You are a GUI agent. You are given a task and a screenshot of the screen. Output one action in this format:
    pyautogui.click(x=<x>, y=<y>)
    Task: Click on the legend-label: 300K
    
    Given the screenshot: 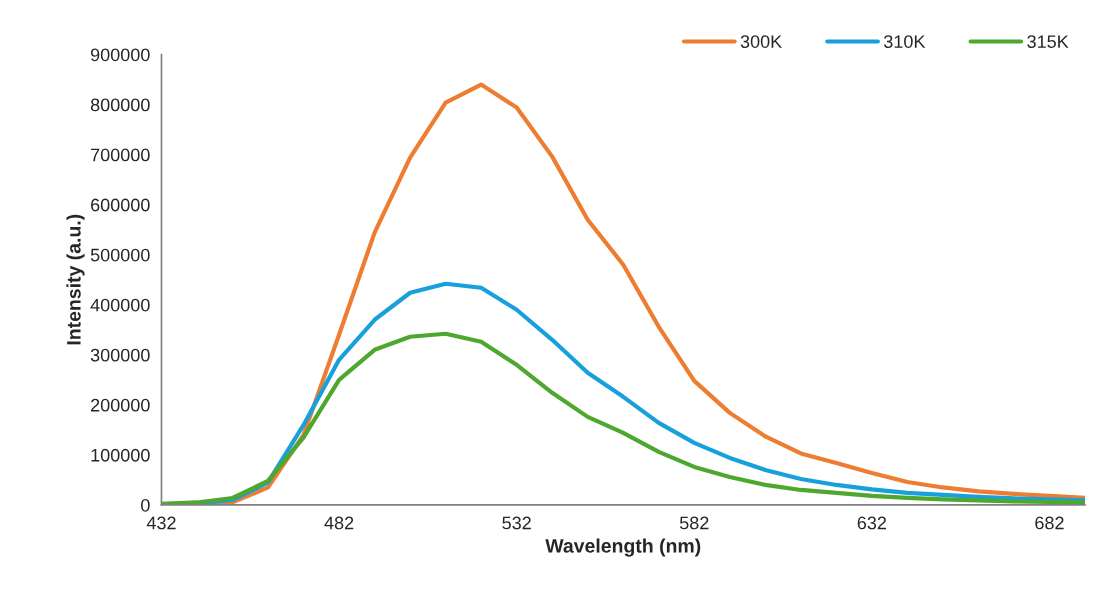 What is the action you would take?
    pyautogui.click(x=761, y=41)
    